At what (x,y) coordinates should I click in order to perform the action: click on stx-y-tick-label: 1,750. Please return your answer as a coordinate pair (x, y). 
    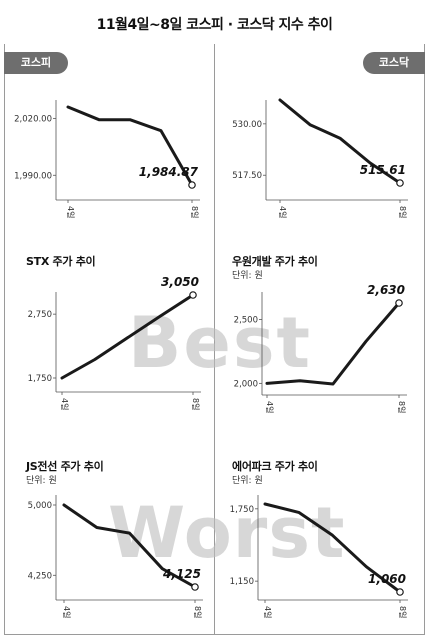
    Looking at the image, I should click on (40, 379).